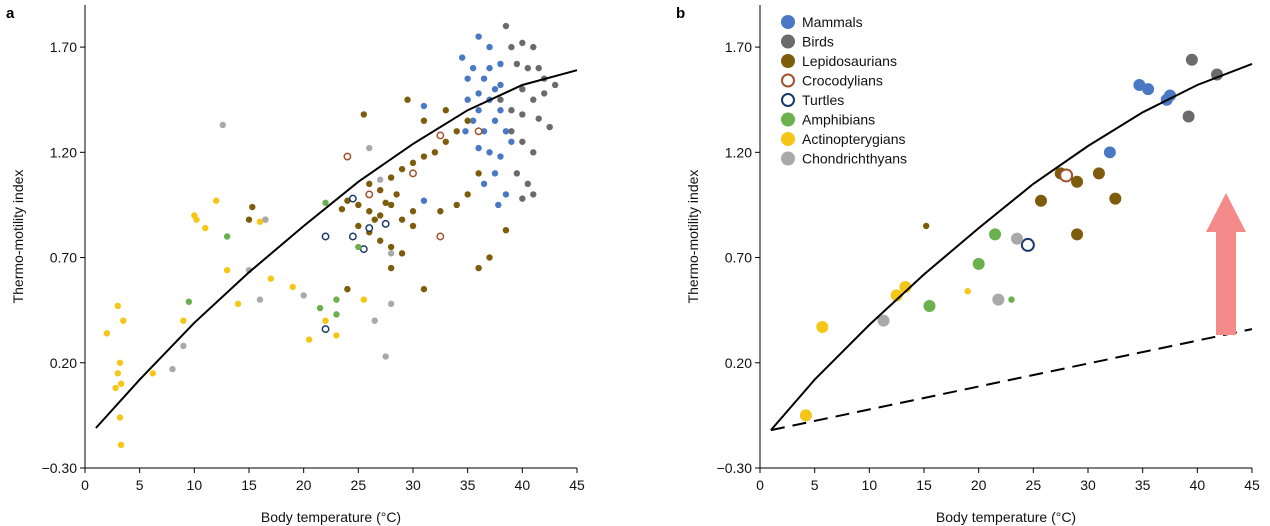 The width and height of the screenshot is (1270, 526). What do you see at coordinates (818, 42) in the screenshot?
I see `legend-label: Birds` at bounding box center [818, 42].